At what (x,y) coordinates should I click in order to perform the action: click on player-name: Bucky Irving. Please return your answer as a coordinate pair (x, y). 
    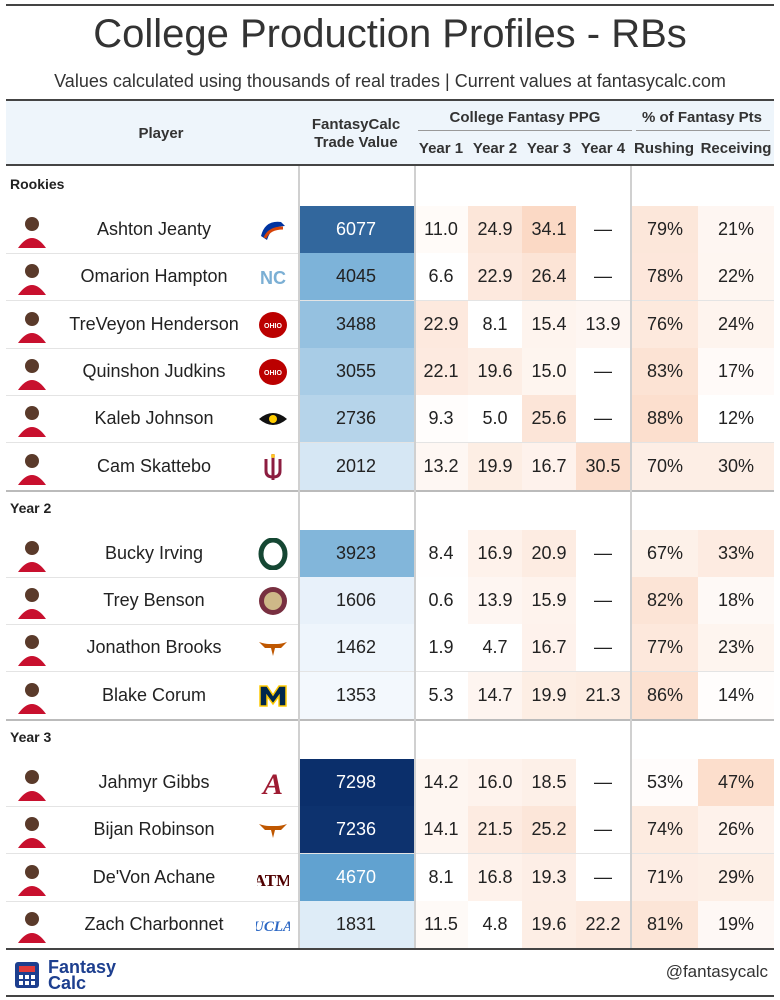
    Looking at the image, I should click on (154, 553).